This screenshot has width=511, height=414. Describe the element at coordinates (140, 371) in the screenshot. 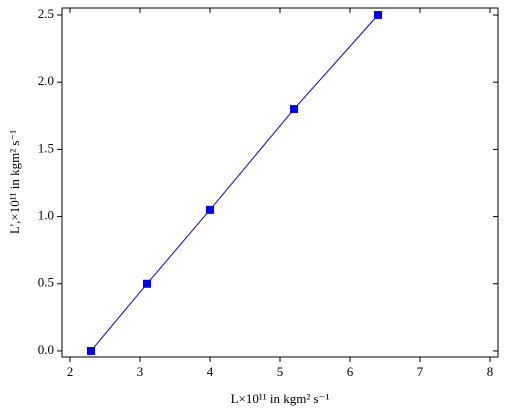

I see `x-tick-label: 3` at that location.